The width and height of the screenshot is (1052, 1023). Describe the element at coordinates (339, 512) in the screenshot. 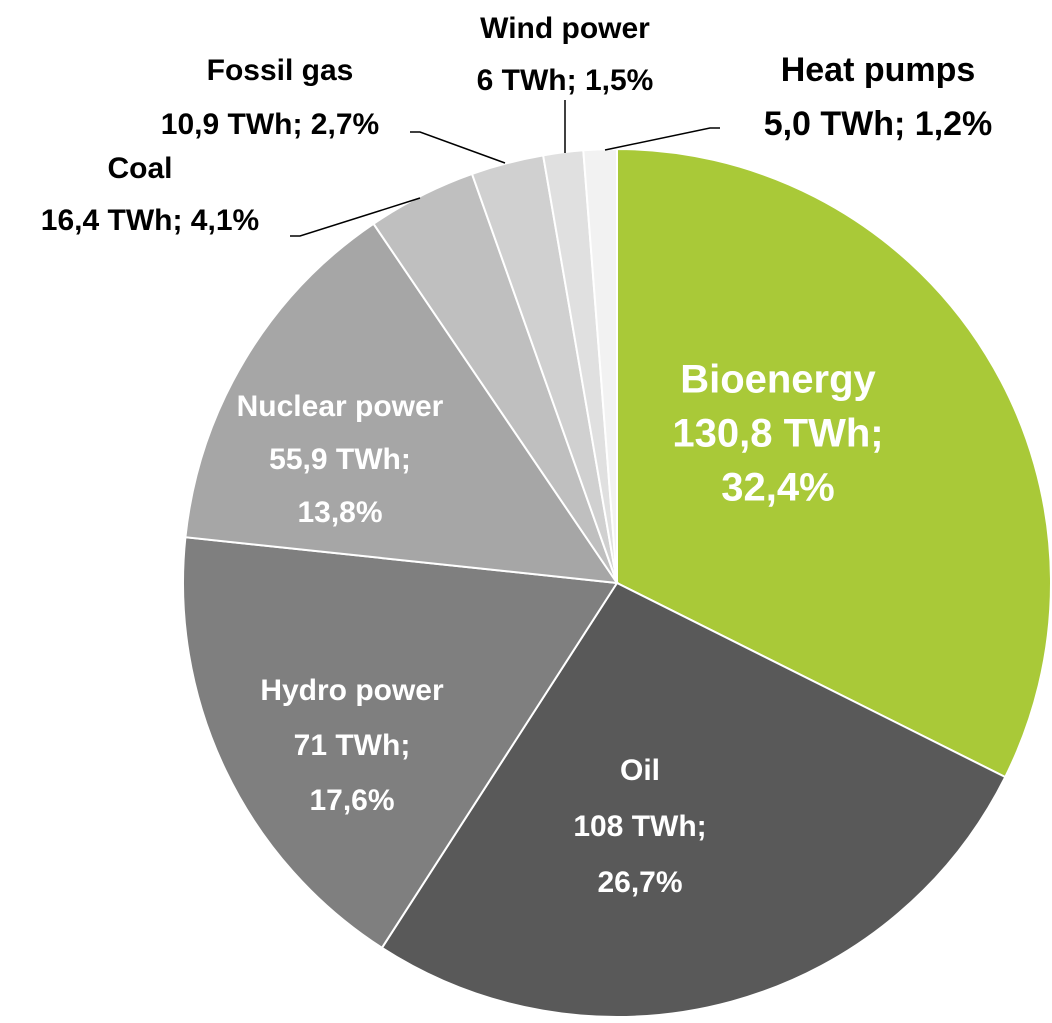

I see `value-label: 13,8%` at that location.